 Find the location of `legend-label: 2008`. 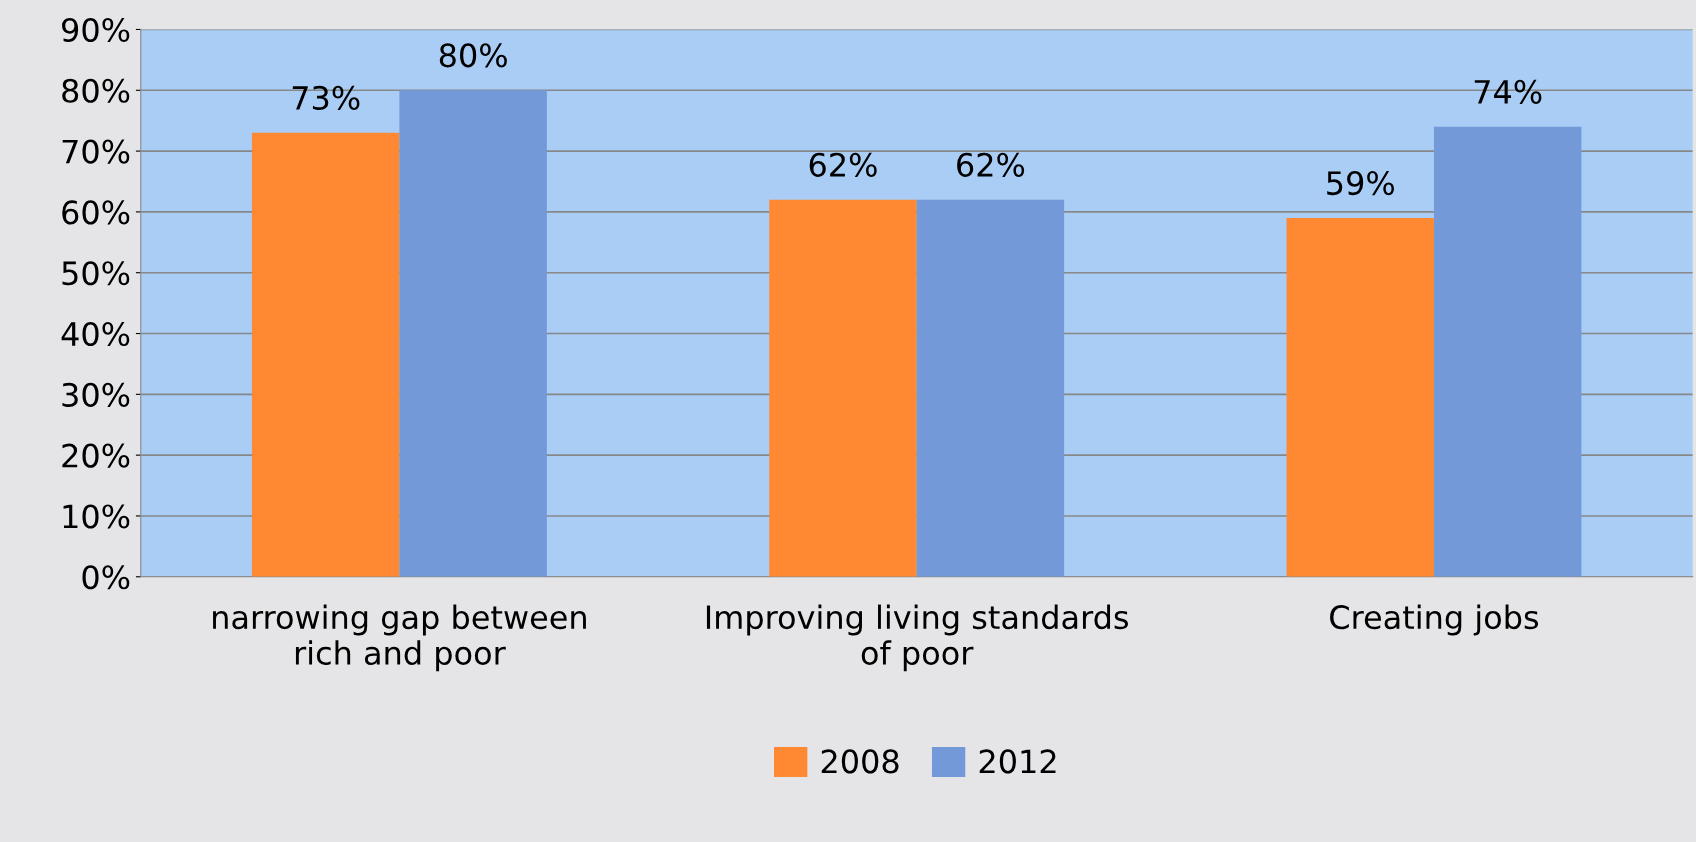

legend-label: 2008 is located at coordinates (860, 761).